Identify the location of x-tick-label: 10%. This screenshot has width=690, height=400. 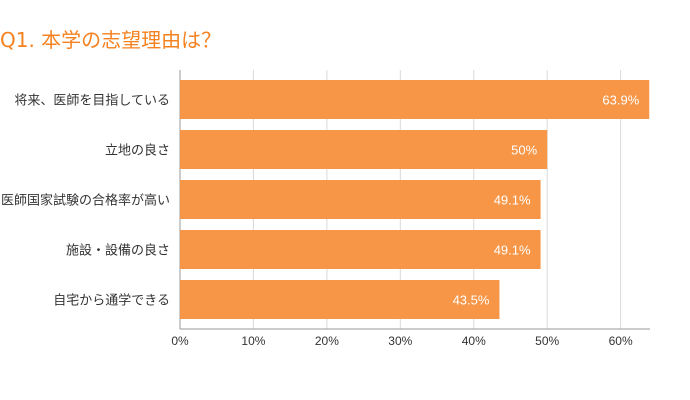
(253, 341).